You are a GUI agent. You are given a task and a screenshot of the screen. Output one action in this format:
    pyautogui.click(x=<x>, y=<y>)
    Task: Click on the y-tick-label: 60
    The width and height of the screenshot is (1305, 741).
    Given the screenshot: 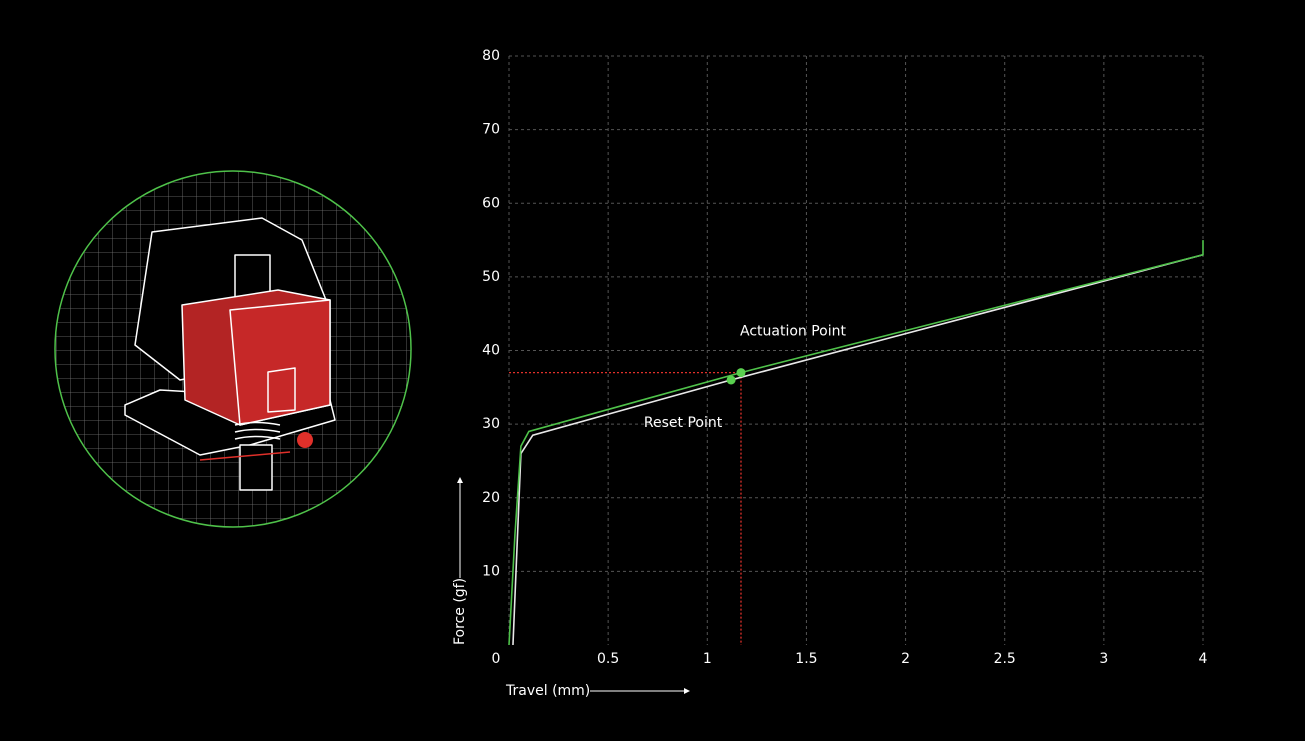 What is the action you would take?
    pyautogui.click(x=491, y=203)
    